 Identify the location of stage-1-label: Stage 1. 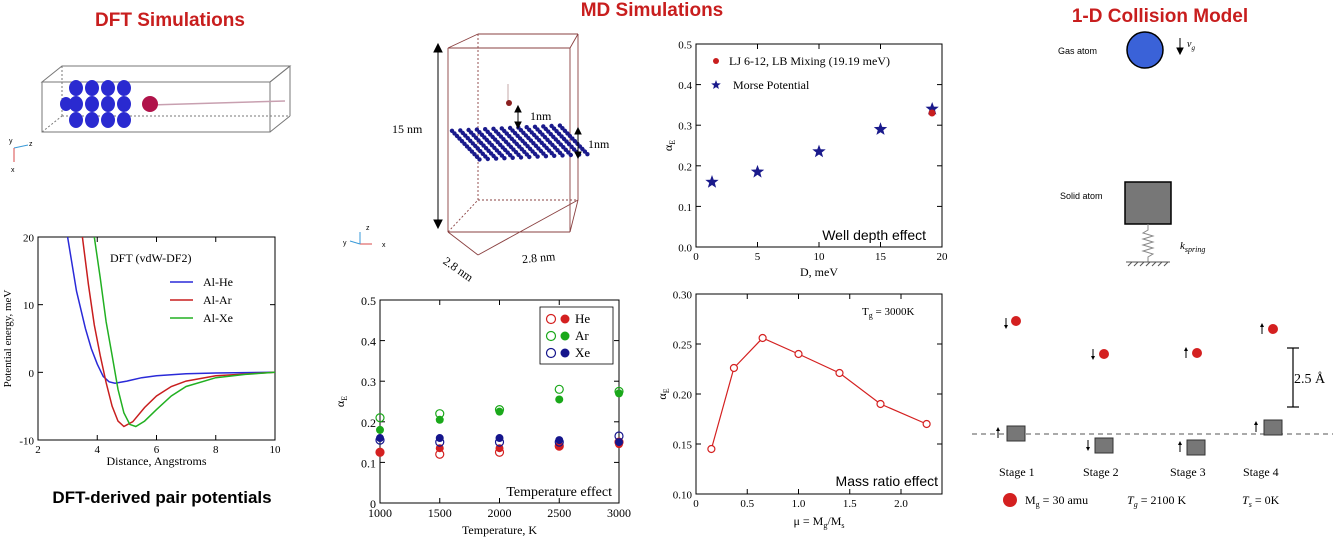
(1017, 472).